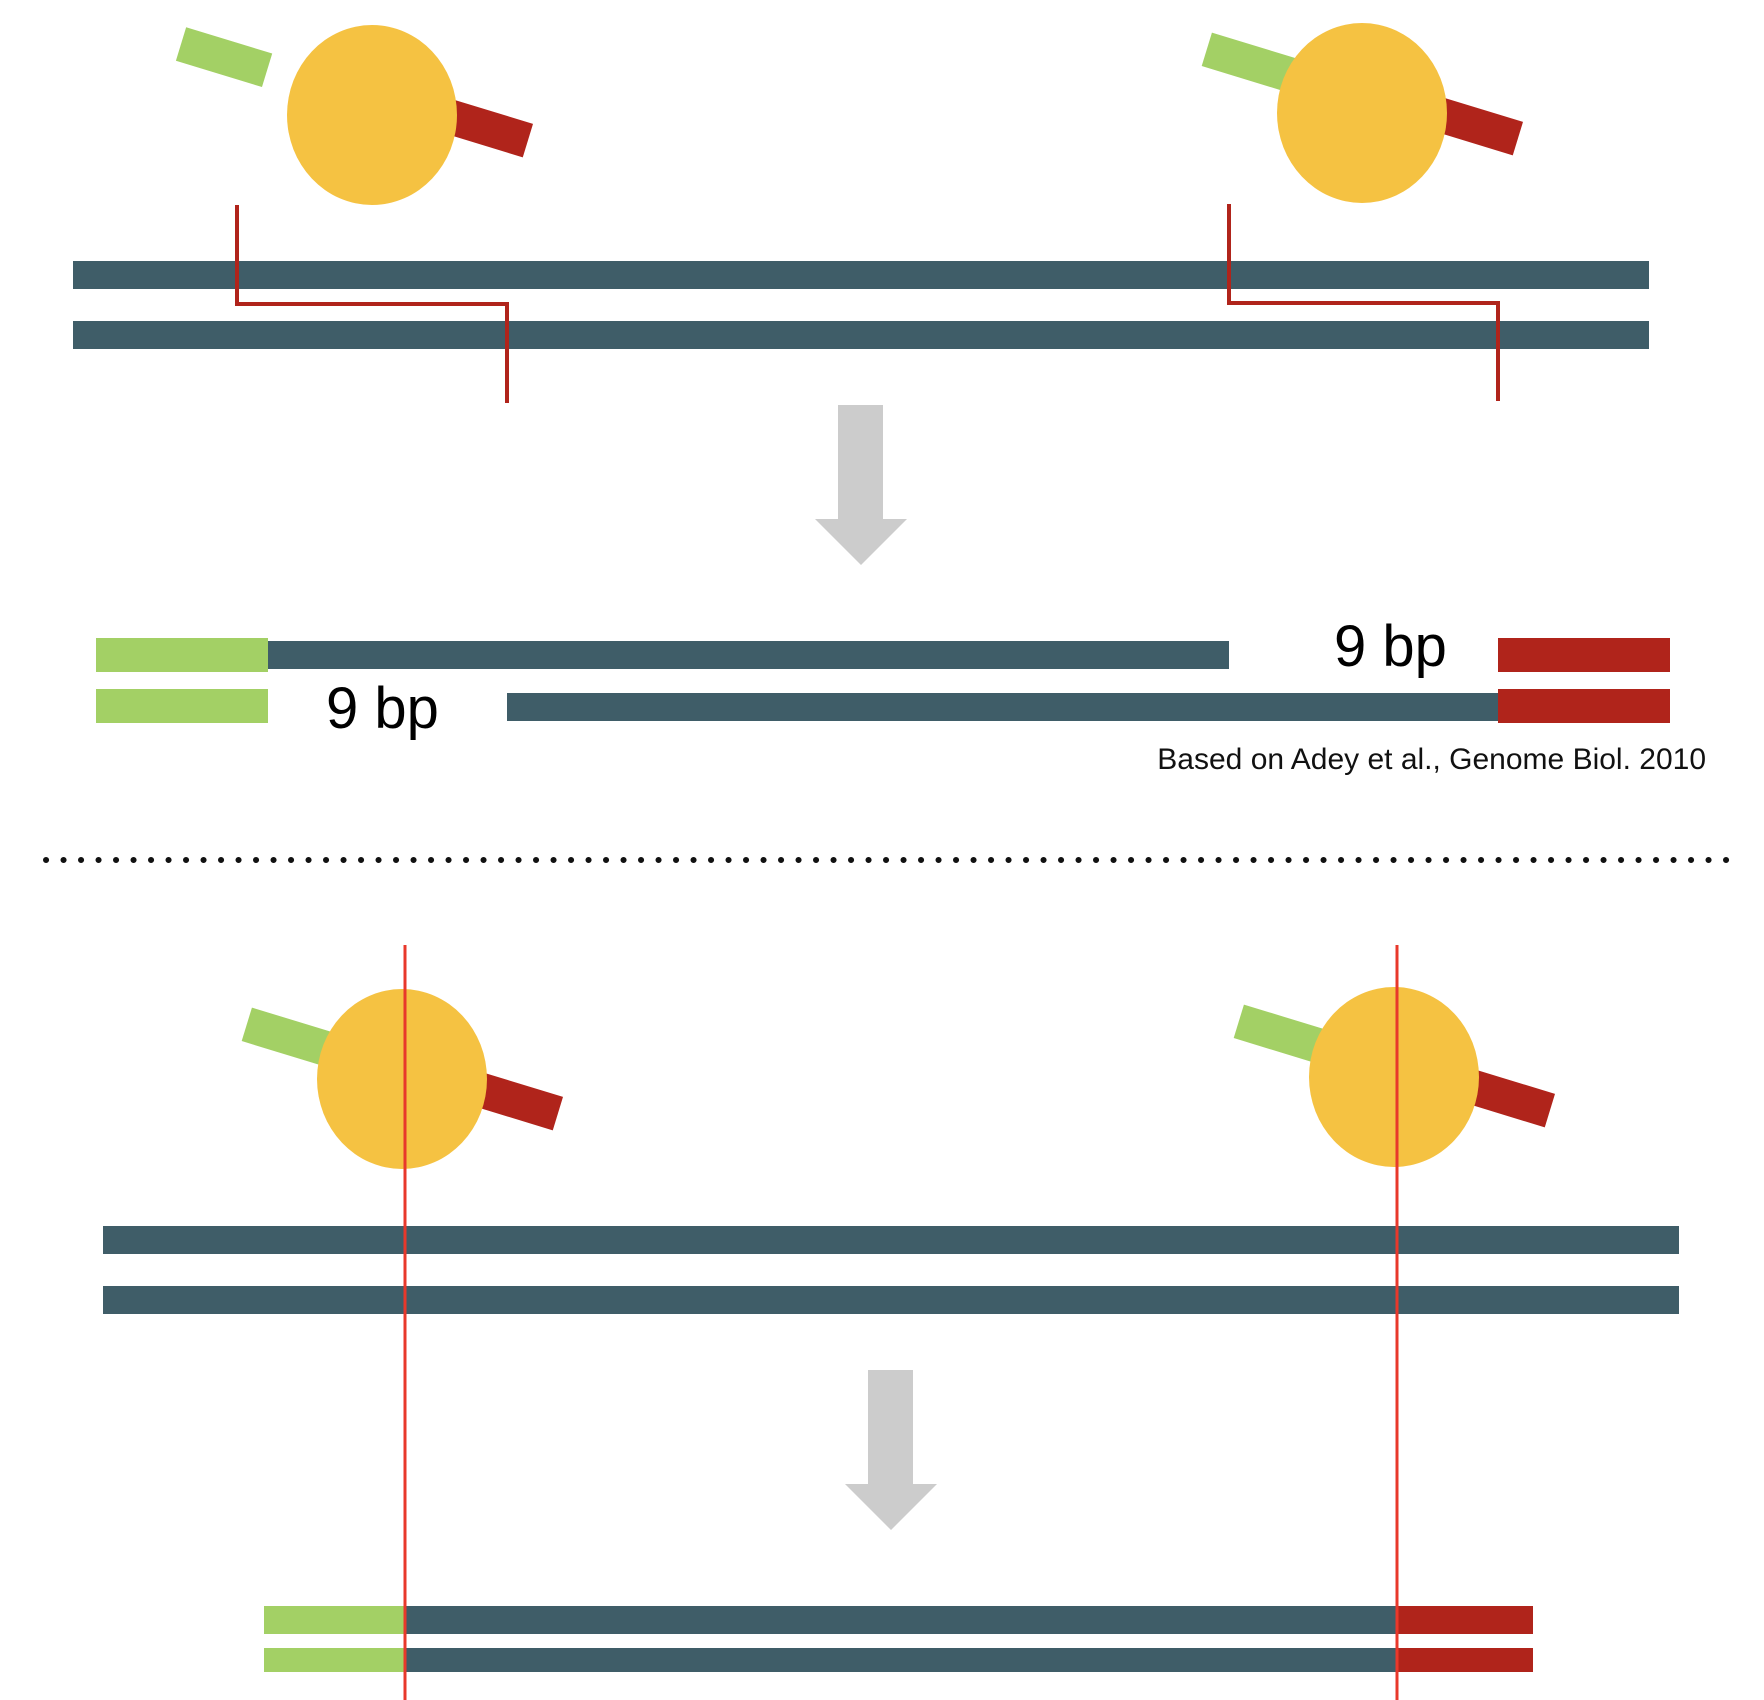 The image size is (1764, 1700). Describe the element at coordinates (1363, 302) in the screenshot. I see `staggered-cut-line-right` at that location.